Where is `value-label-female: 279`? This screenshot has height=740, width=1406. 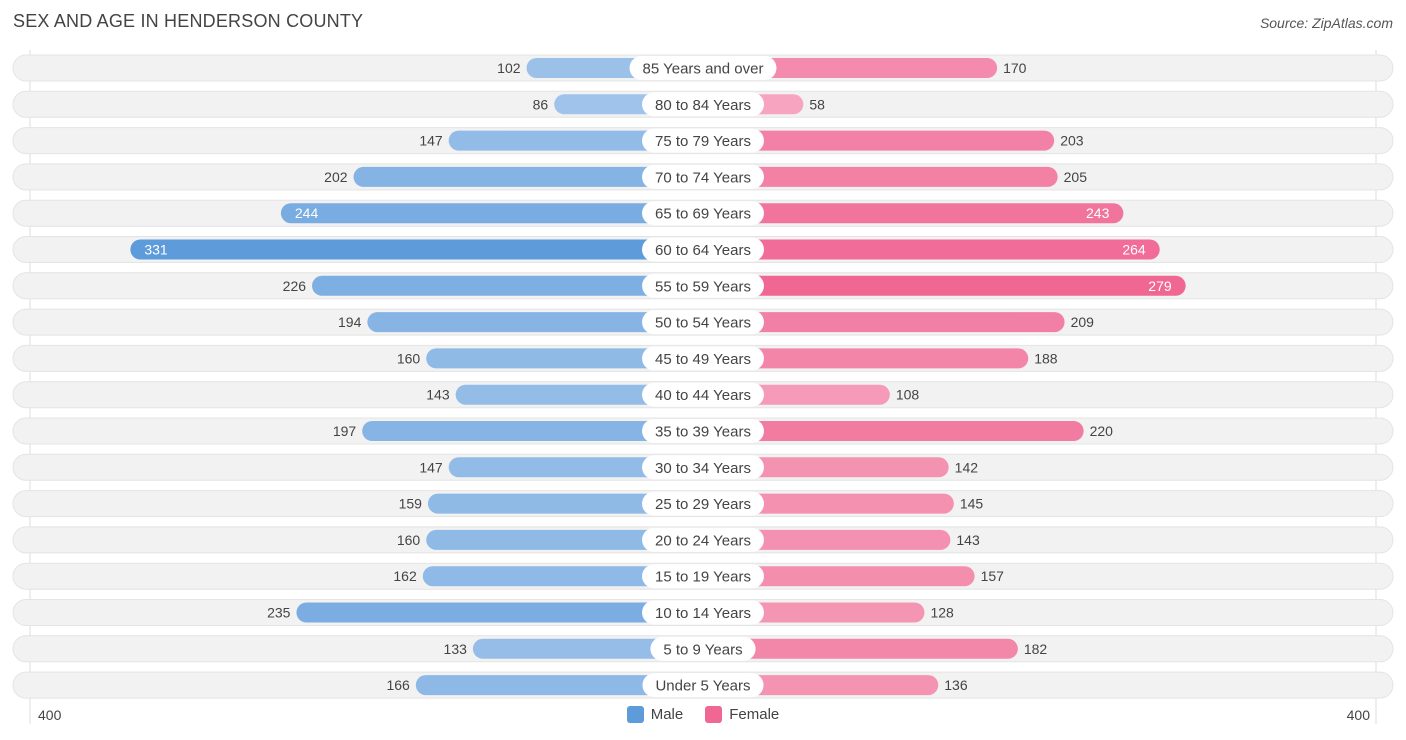
value-label-female: 279 is located at coordinates (1160, 286).